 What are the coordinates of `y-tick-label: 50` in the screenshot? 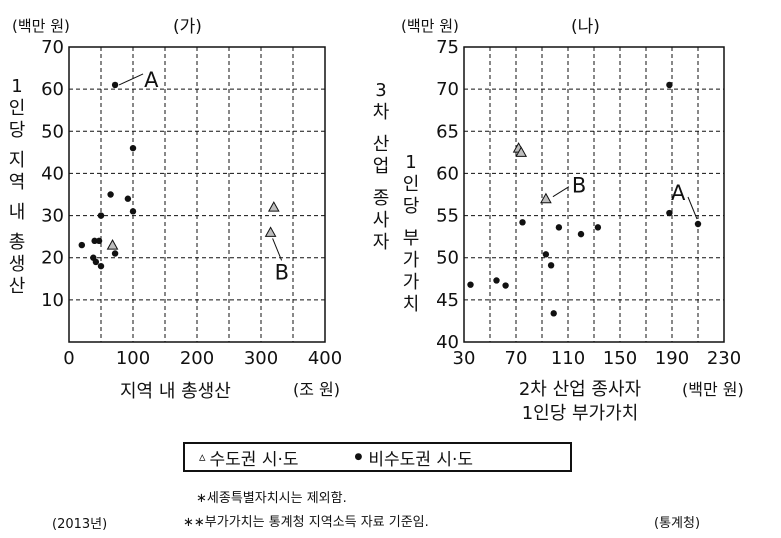 It's located at (52, 131).